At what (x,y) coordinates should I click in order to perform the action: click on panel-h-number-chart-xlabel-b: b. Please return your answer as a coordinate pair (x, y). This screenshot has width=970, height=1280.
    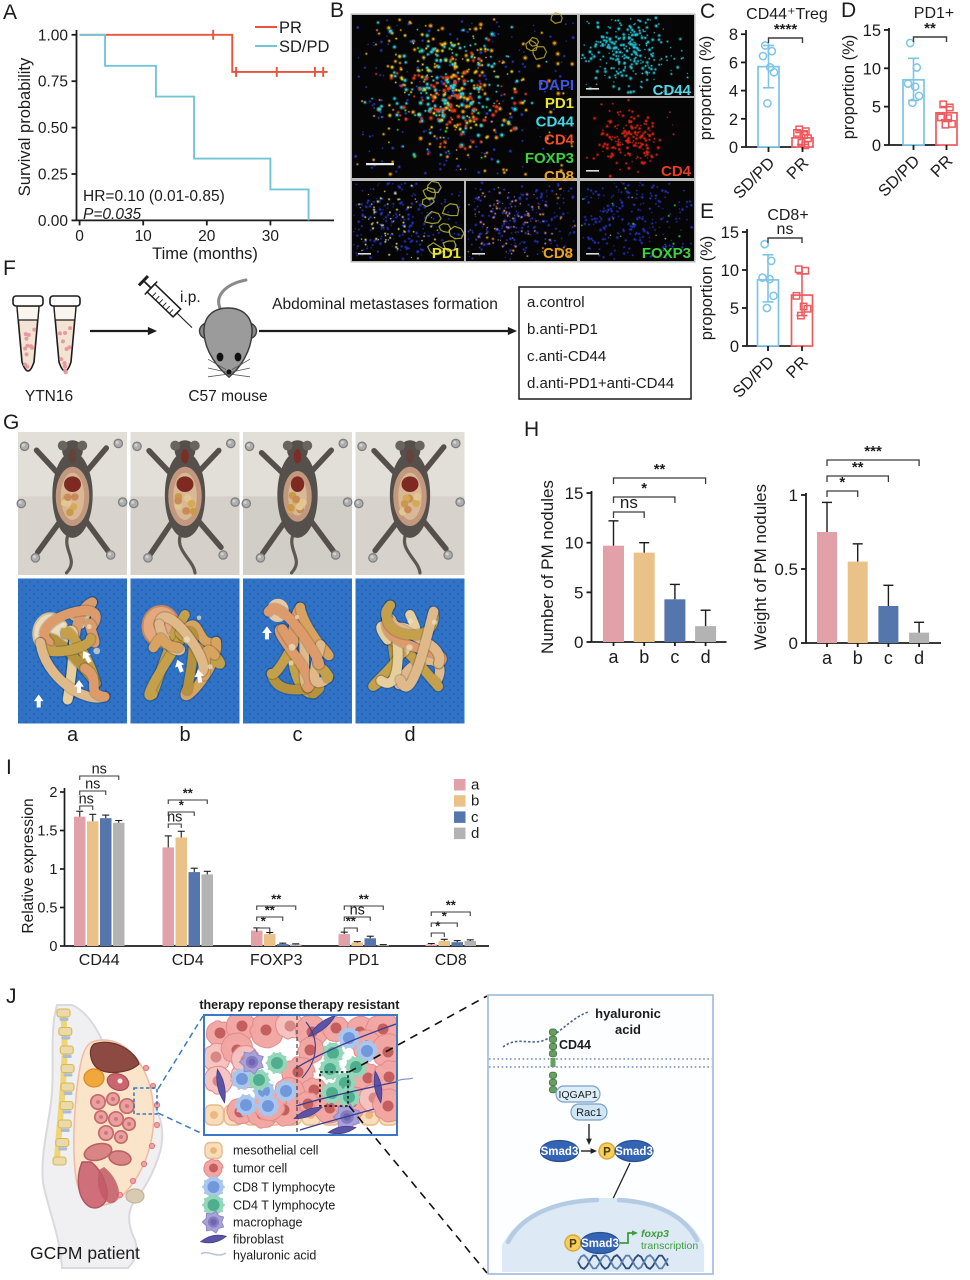
    Looking at the image, I should click on (644, 657).